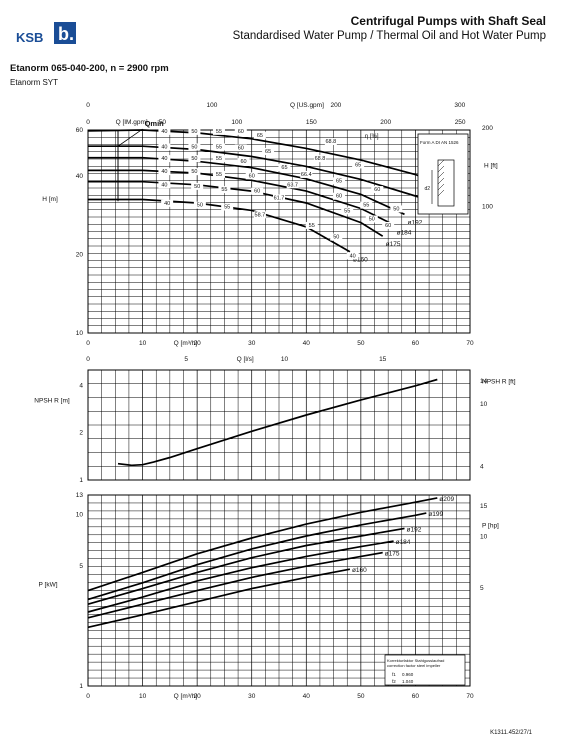 The image size is (568, 748). What do you see at coordinates (394, 681) in the screenshot?
I see `note-f2-label: f2` at bounding box center [394, 681].